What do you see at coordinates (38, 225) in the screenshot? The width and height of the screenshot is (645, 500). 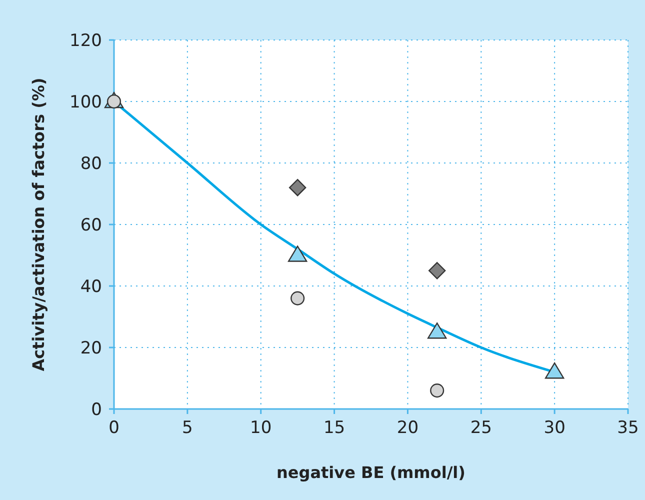 I see `y-axis-title: Activity/activation of factors (%)` at bounding box center [38, 225].